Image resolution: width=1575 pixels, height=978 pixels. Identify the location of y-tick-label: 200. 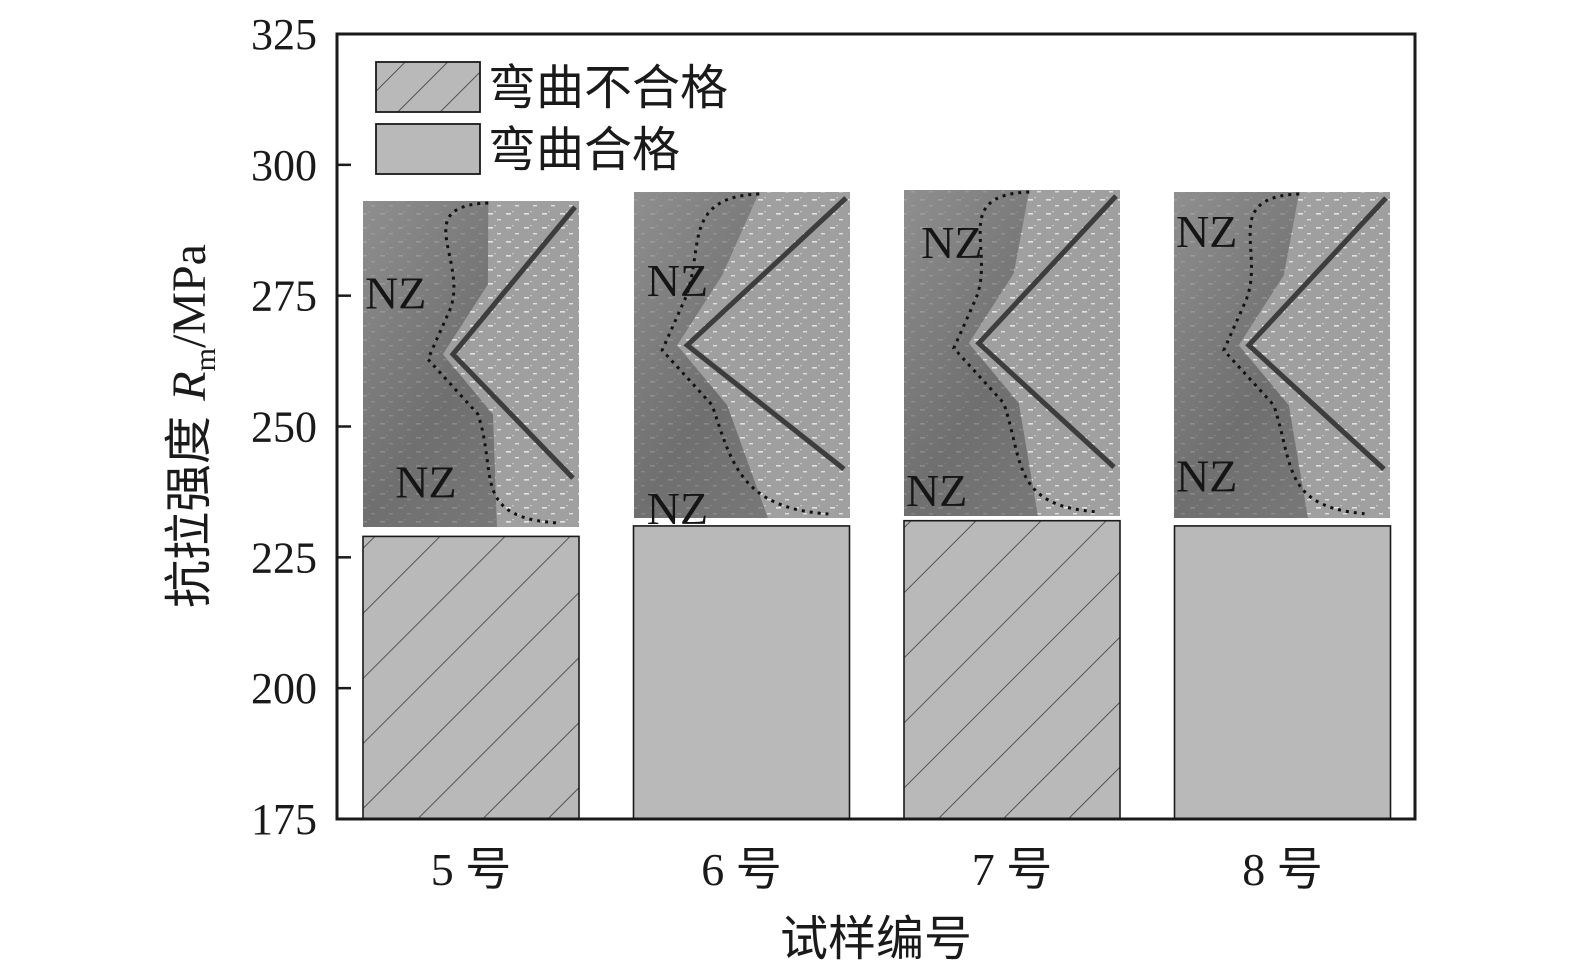
(284, 688).